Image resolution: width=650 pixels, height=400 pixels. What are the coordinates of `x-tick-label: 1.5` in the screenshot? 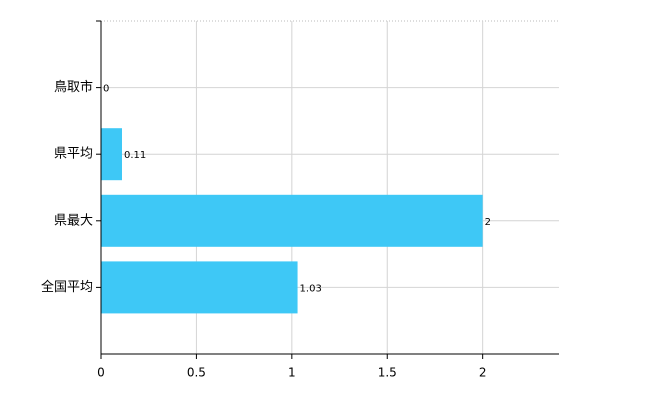 It's located at (387, 373).